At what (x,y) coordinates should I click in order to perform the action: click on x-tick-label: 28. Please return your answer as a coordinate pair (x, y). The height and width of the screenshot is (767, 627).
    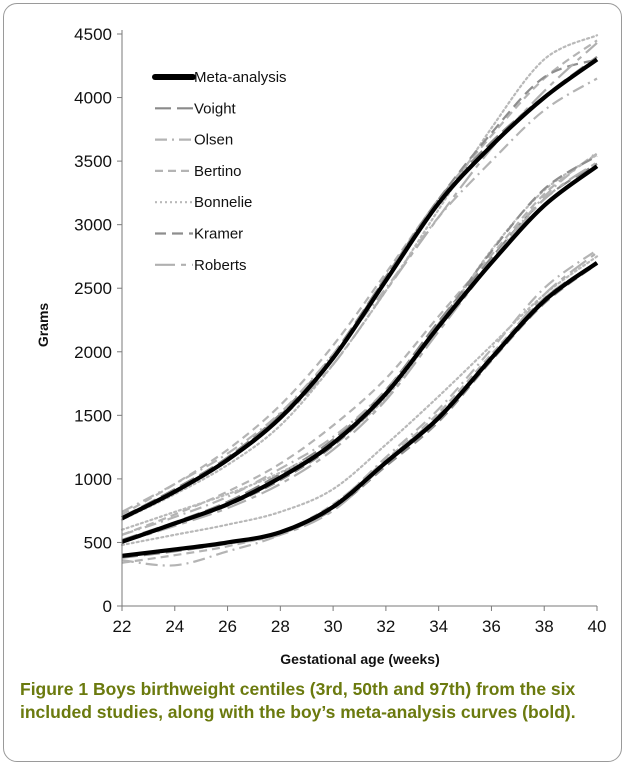
    Looking at the image, I should click on (280, 626).